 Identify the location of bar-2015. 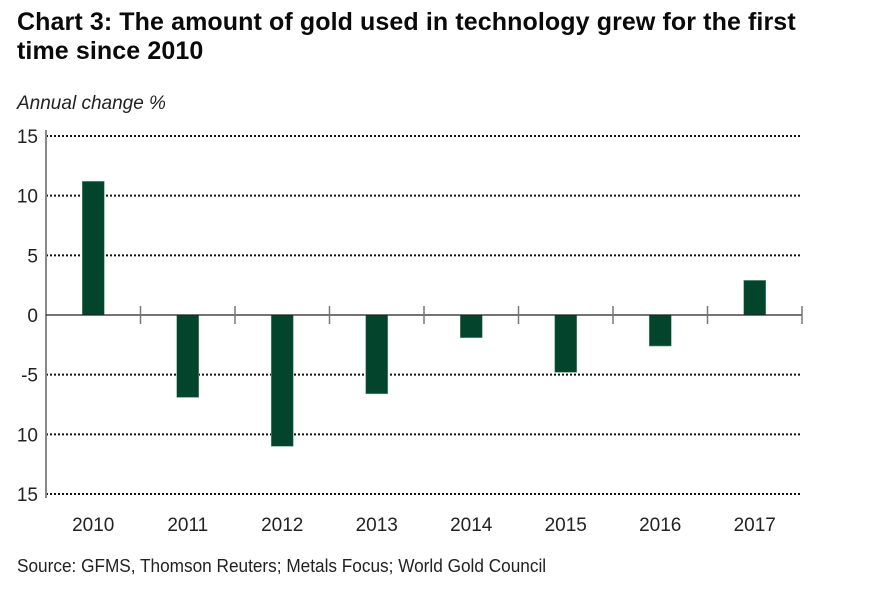
(566, 343).